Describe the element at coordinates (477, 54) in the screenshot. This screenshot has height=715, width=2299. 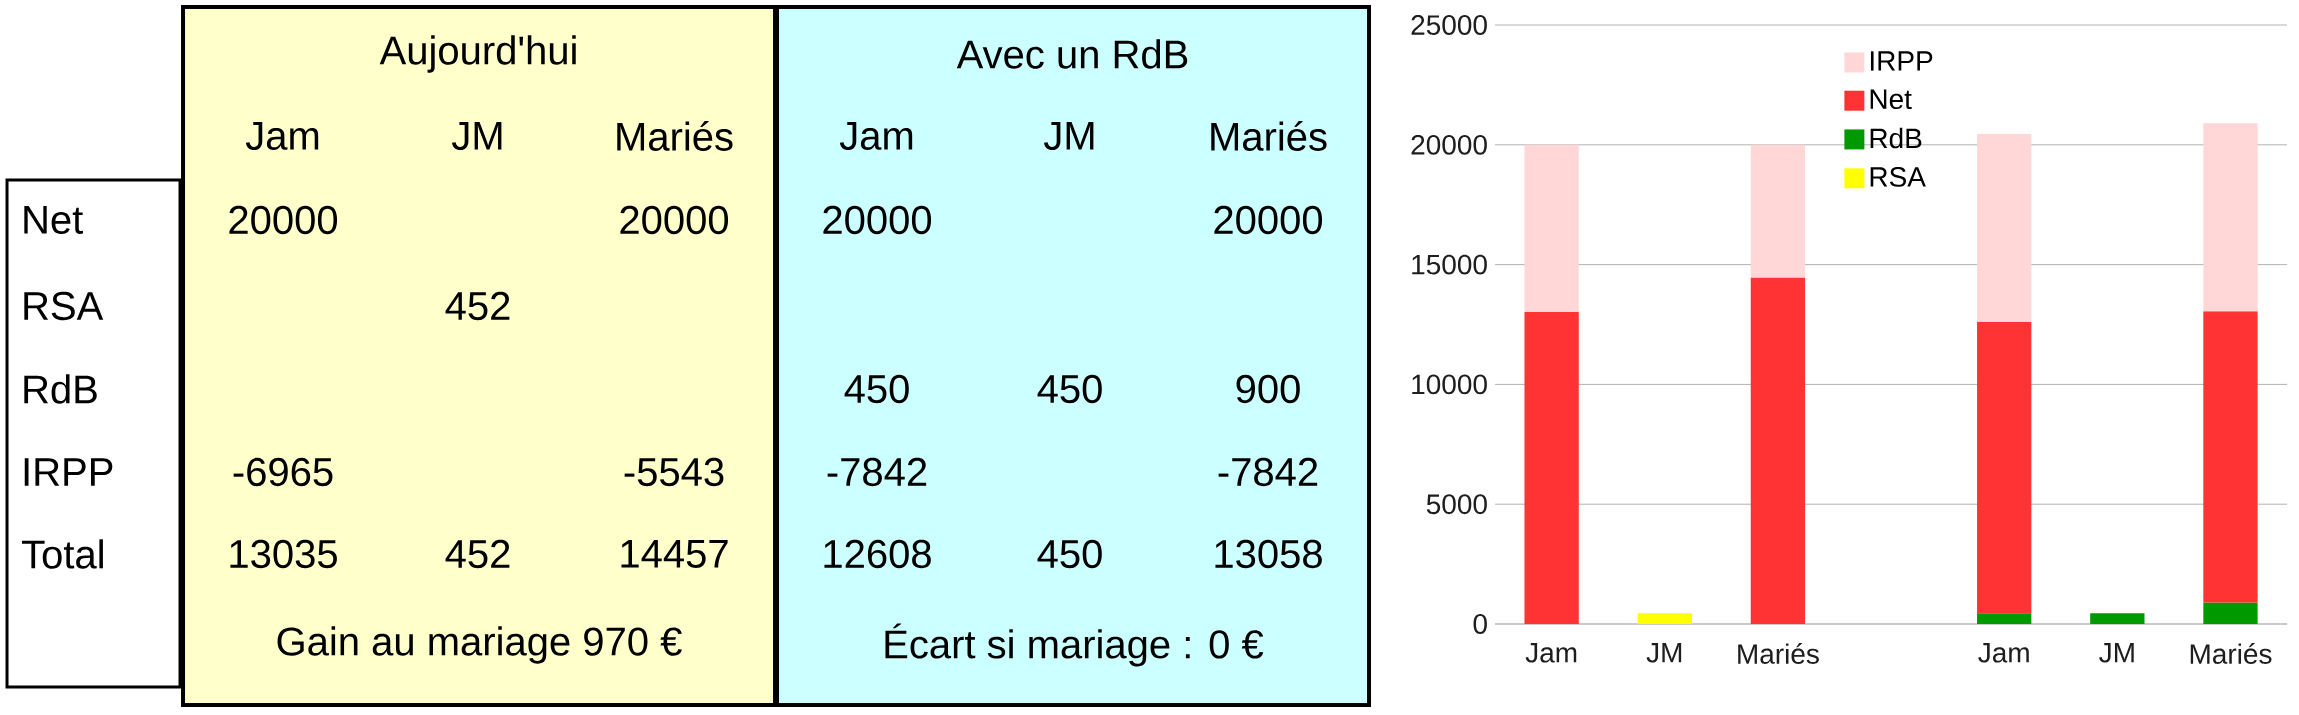
I see `text: Aujourd'hui` at that location.